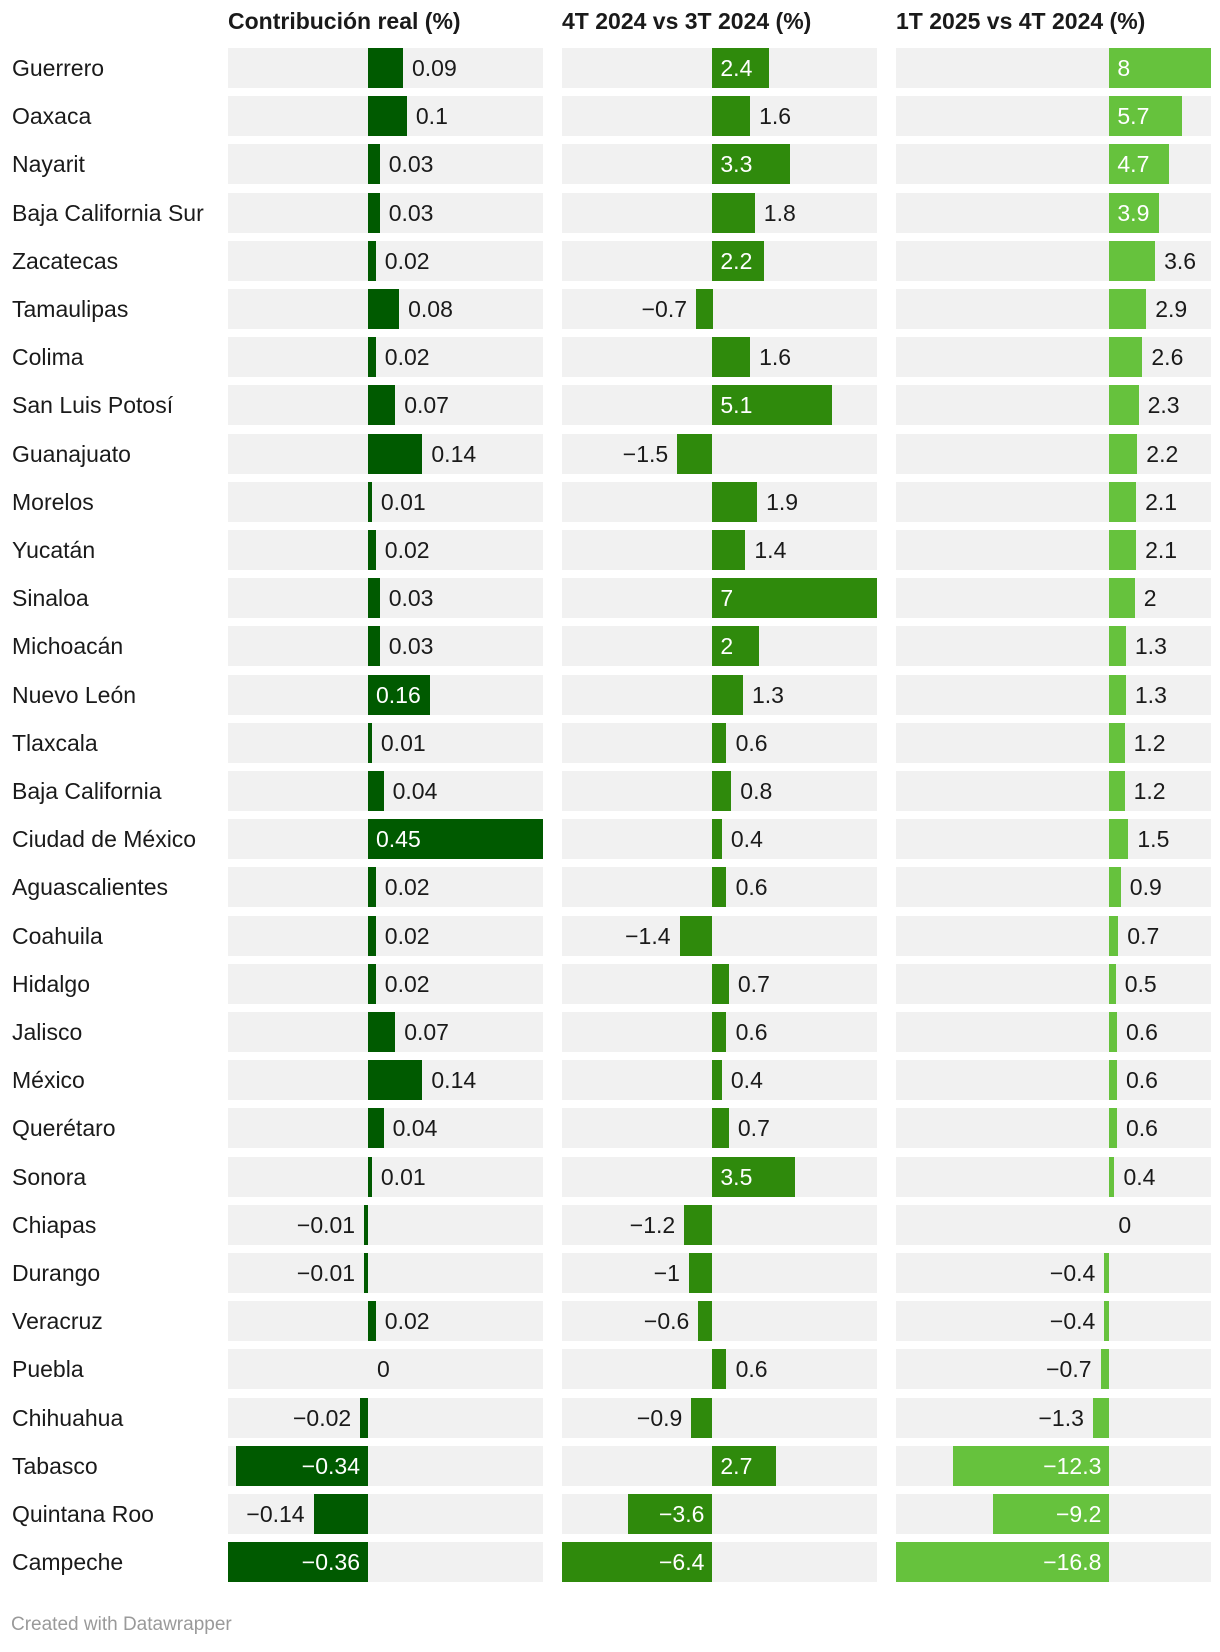 The width and height of the screenshot is (1220, 1652). Describe the element at coordinates (610, 502) in the screenshot. I see `table-row: Morelos 0.01 1.9 2.1` at that location.